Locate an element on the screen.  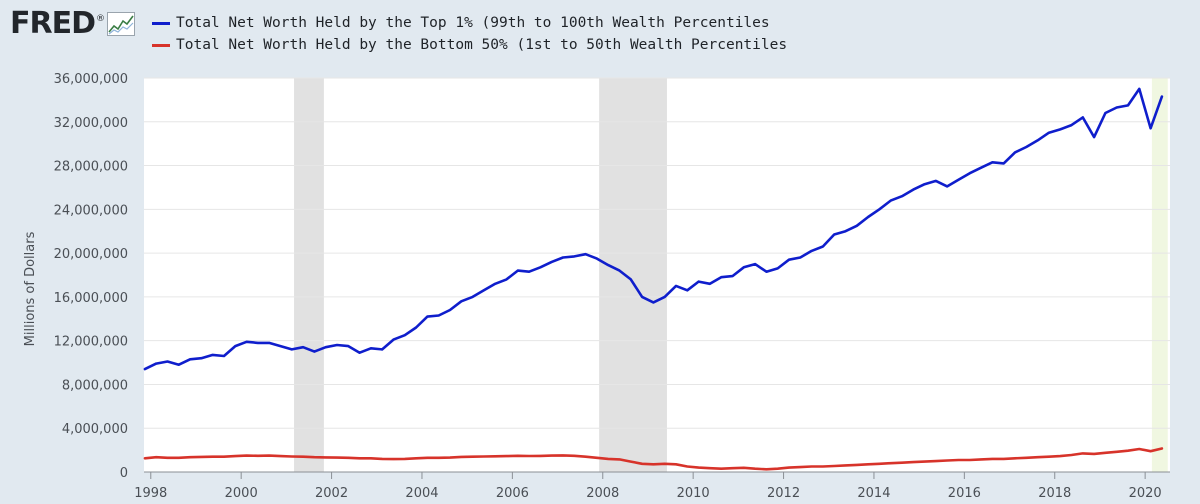
x-tick-label: 2010 is located at coordinates (693, 493).